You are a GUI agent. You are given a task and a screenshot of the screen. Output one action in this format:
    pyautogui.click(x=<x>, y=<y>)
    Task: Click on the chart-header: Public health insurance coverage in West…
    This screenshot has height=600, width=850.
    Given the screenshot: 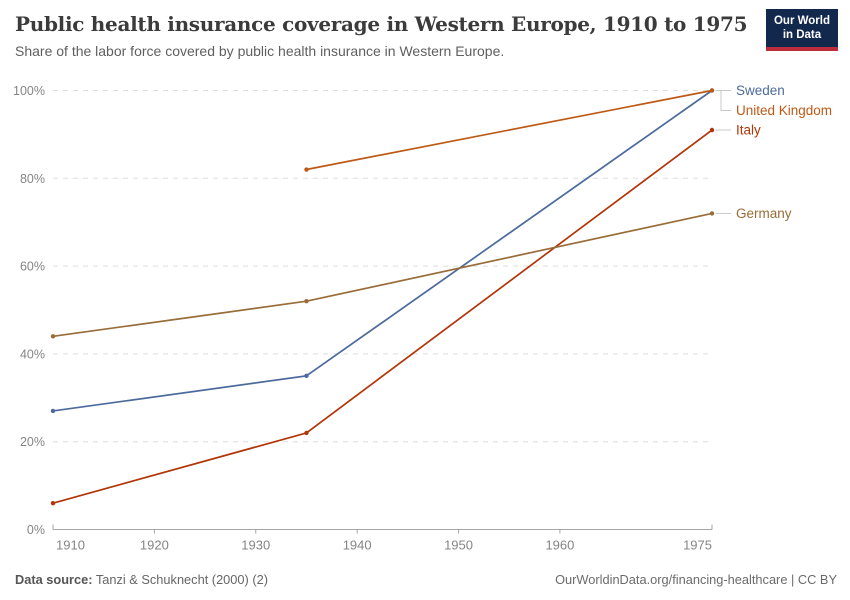 What is the action you would take?
    pyautogui.click(x=387, y=35)
    